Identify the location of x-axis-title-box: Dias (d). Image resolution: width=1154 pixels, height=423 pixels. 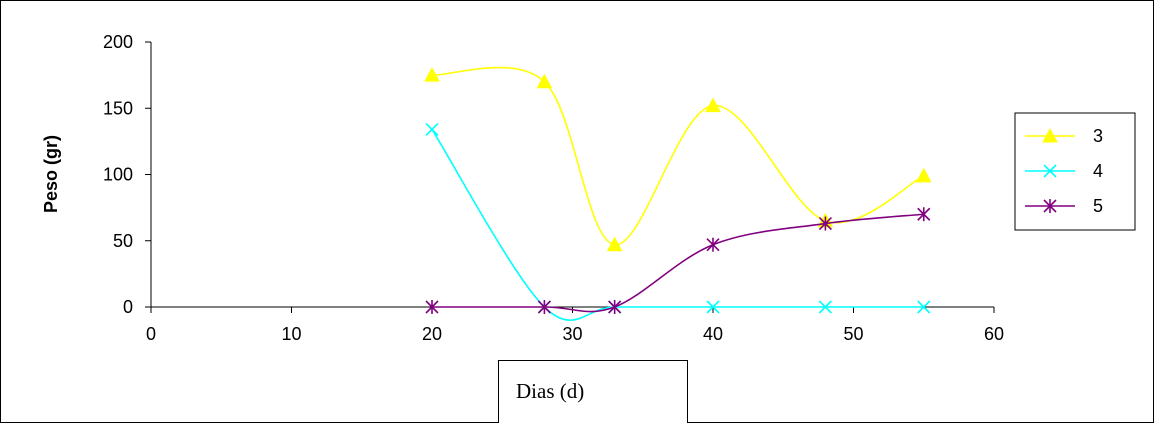
(593, 391).